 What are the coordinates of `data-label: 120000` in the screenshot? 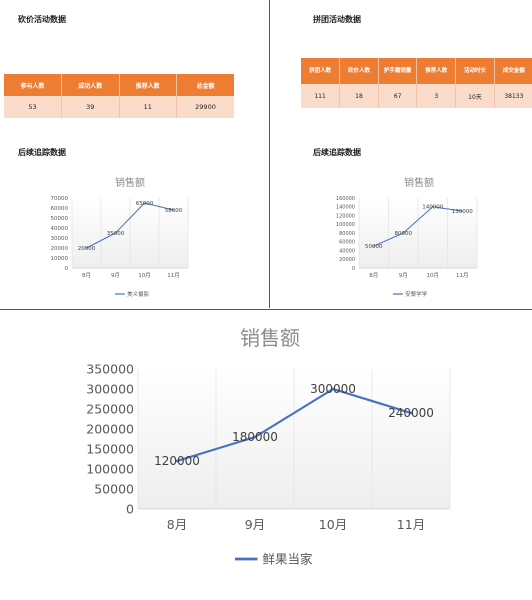 It's located at (177, 461).